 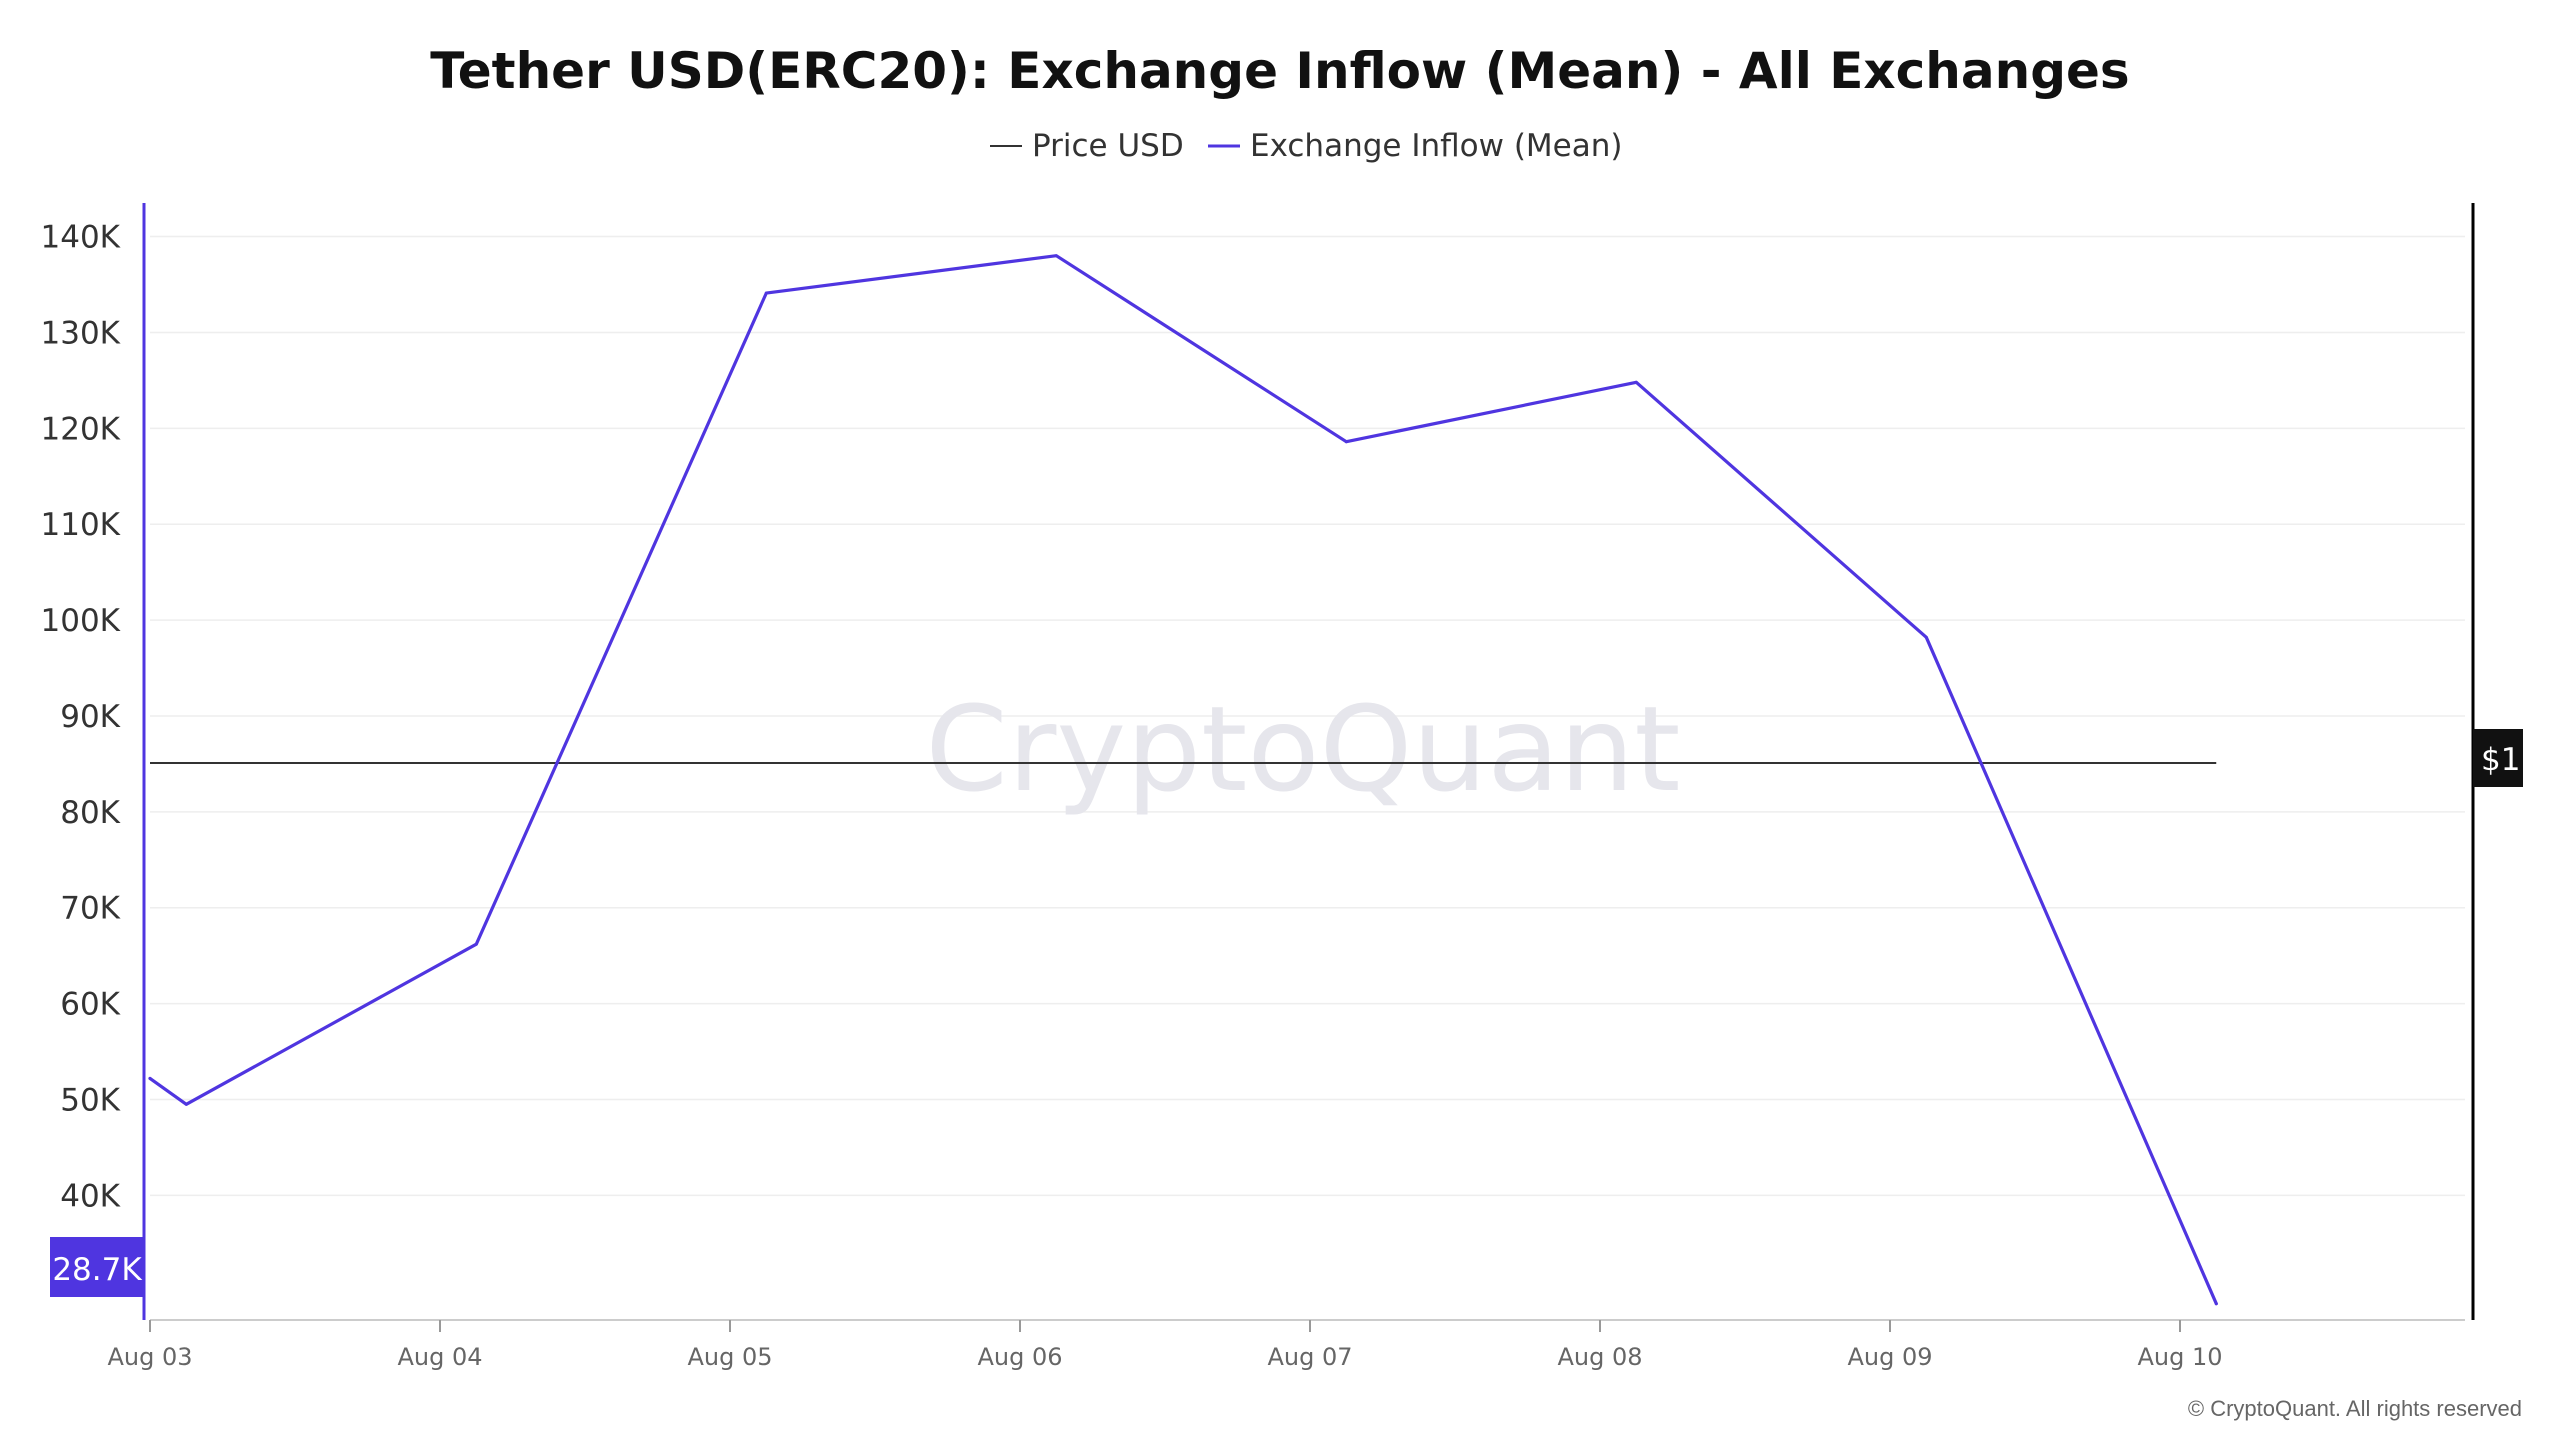 I want to click on right-axis-tag-box, so click(x=2498, y=758).